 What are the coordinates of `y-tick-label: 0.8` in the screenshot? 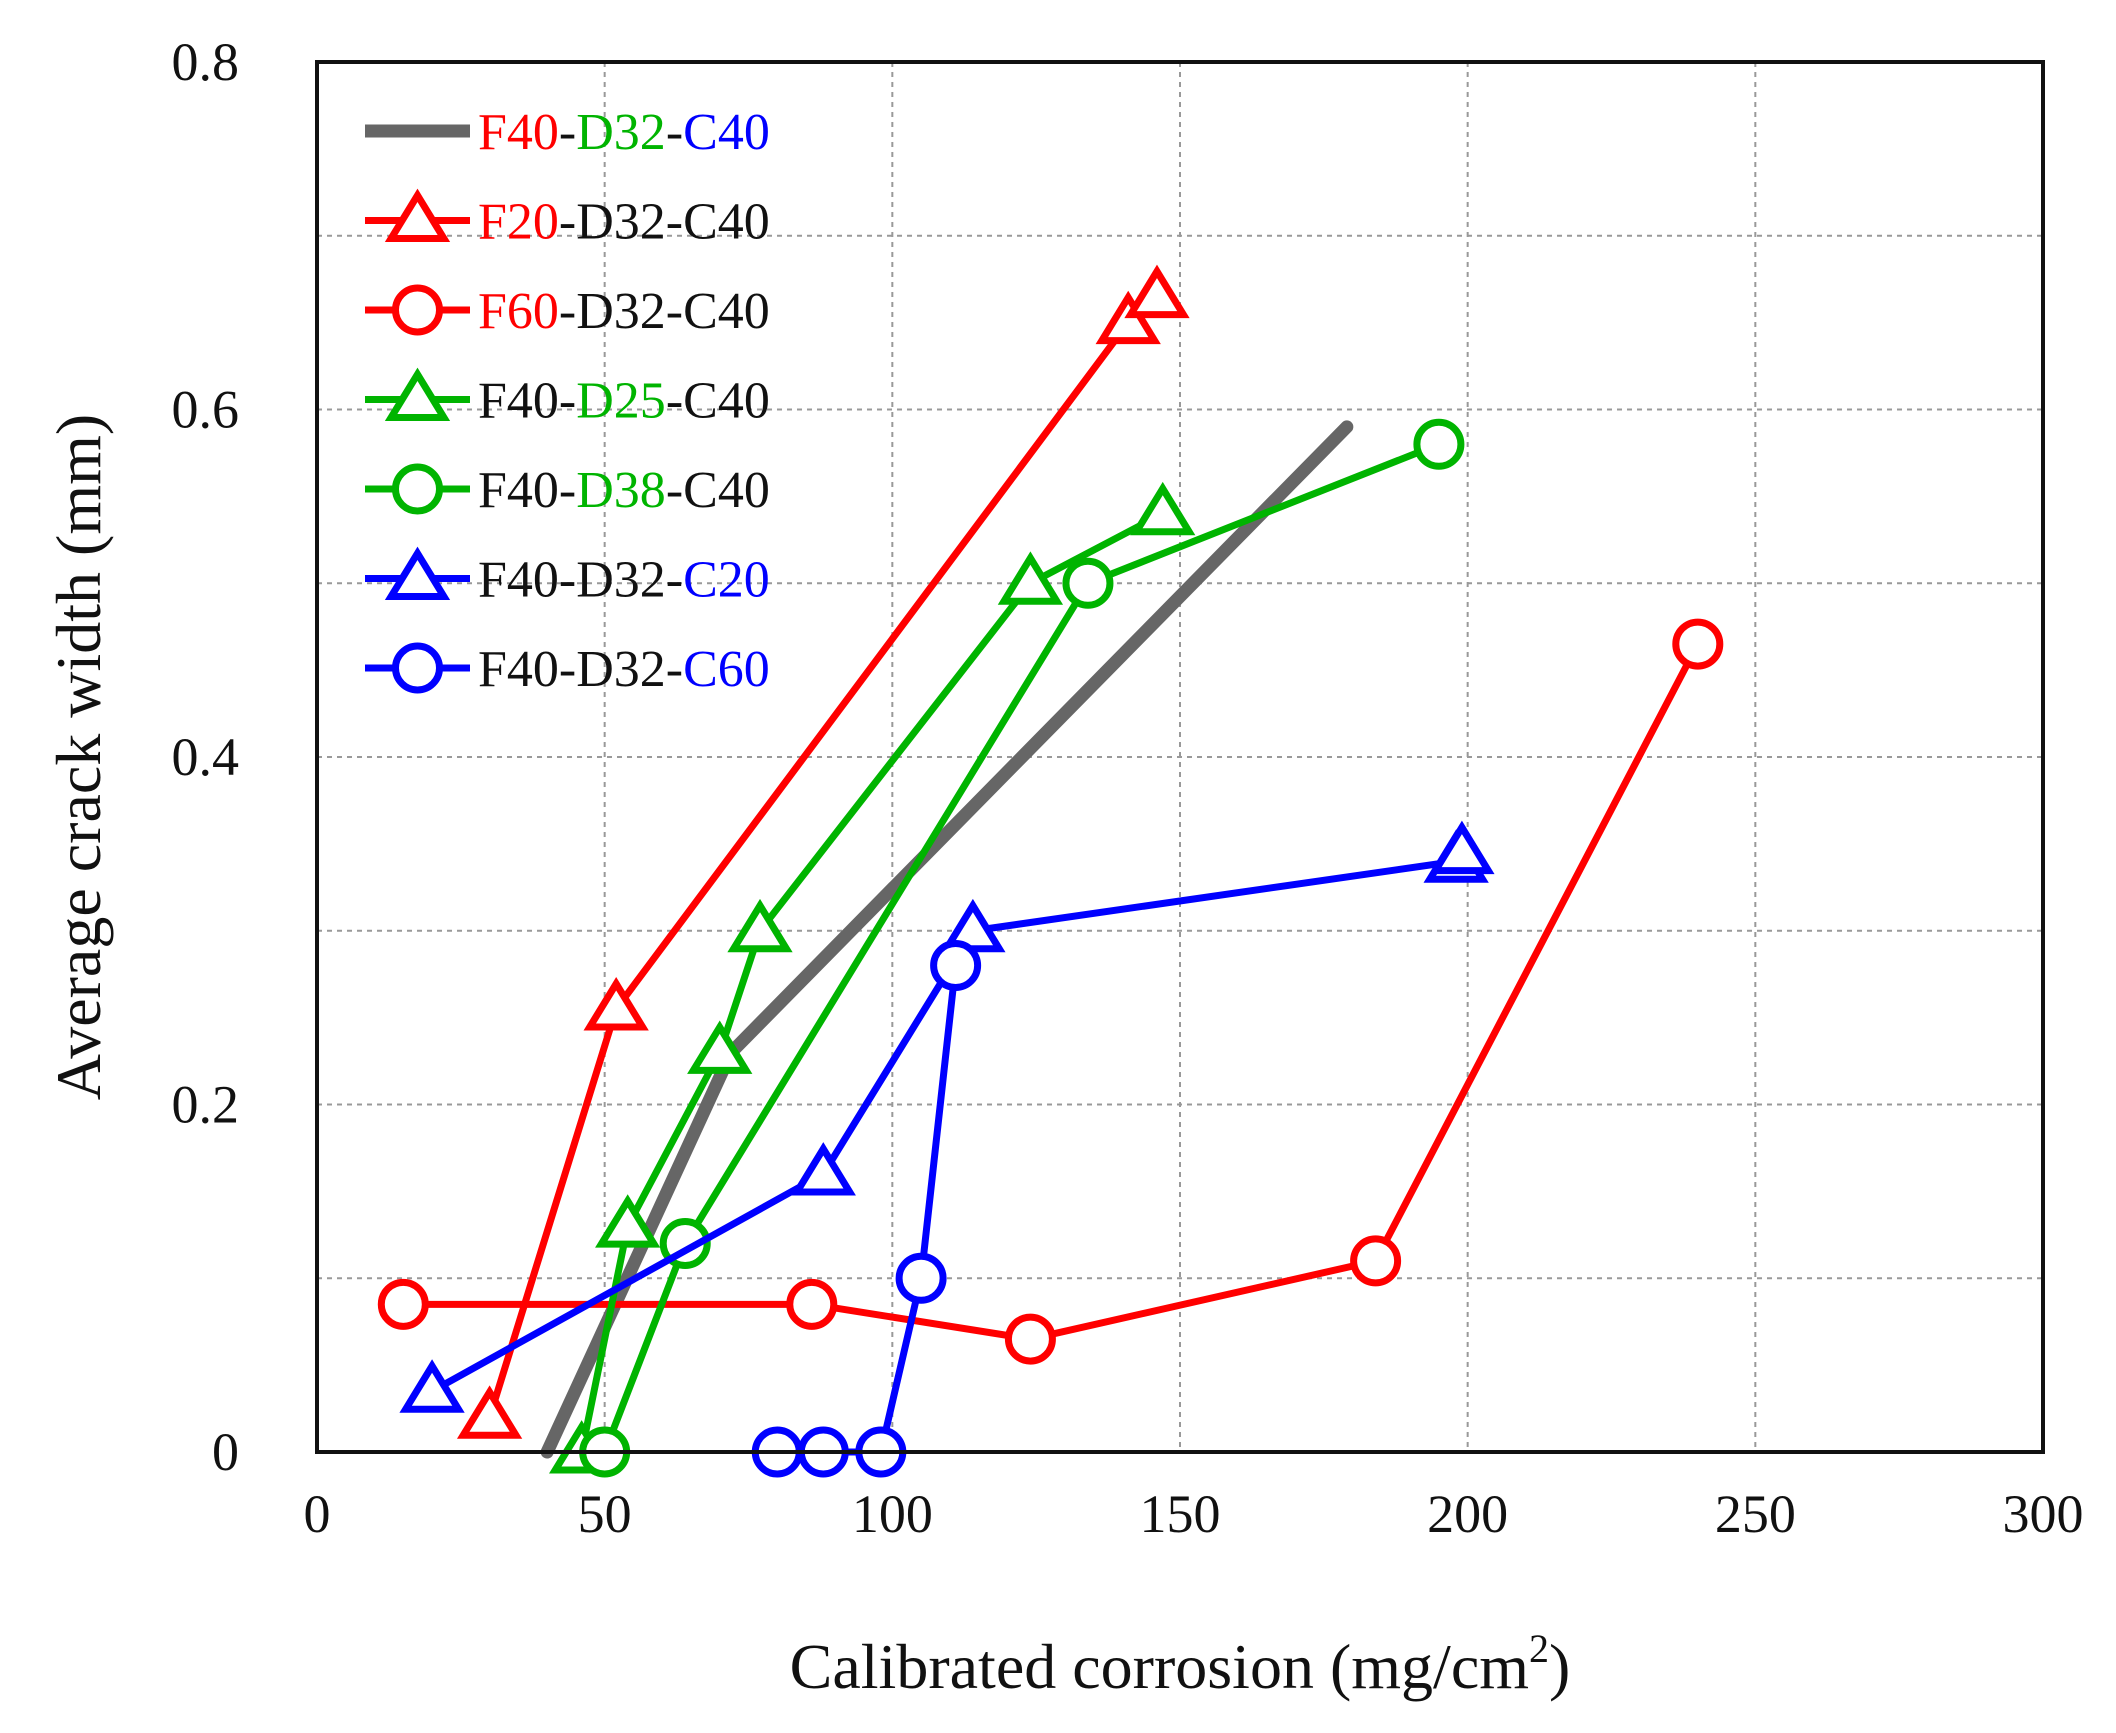 It's located at (206, 62).